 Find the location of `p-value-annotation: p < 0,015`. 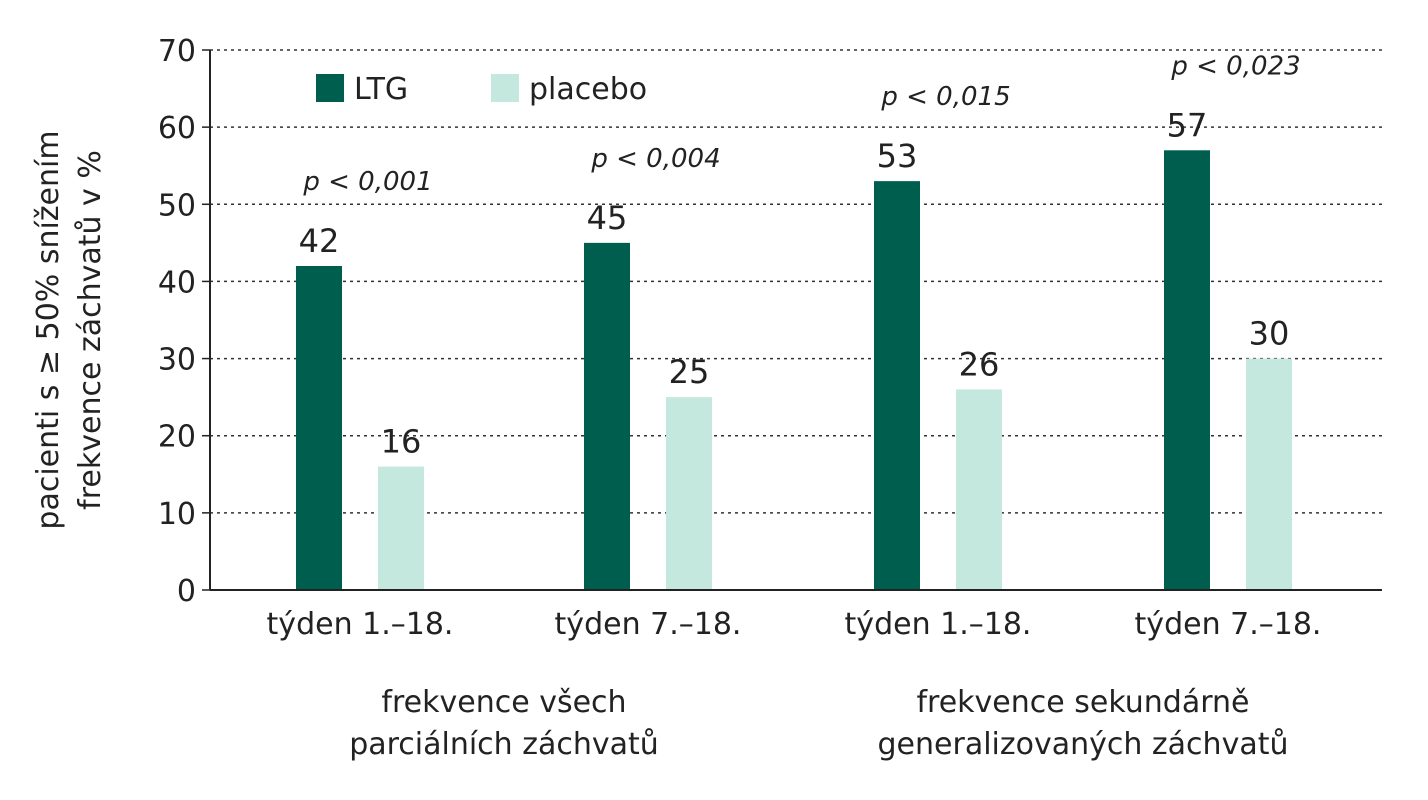

p-value-annotation: p < 0,015 is located at coordinates (945, 97).